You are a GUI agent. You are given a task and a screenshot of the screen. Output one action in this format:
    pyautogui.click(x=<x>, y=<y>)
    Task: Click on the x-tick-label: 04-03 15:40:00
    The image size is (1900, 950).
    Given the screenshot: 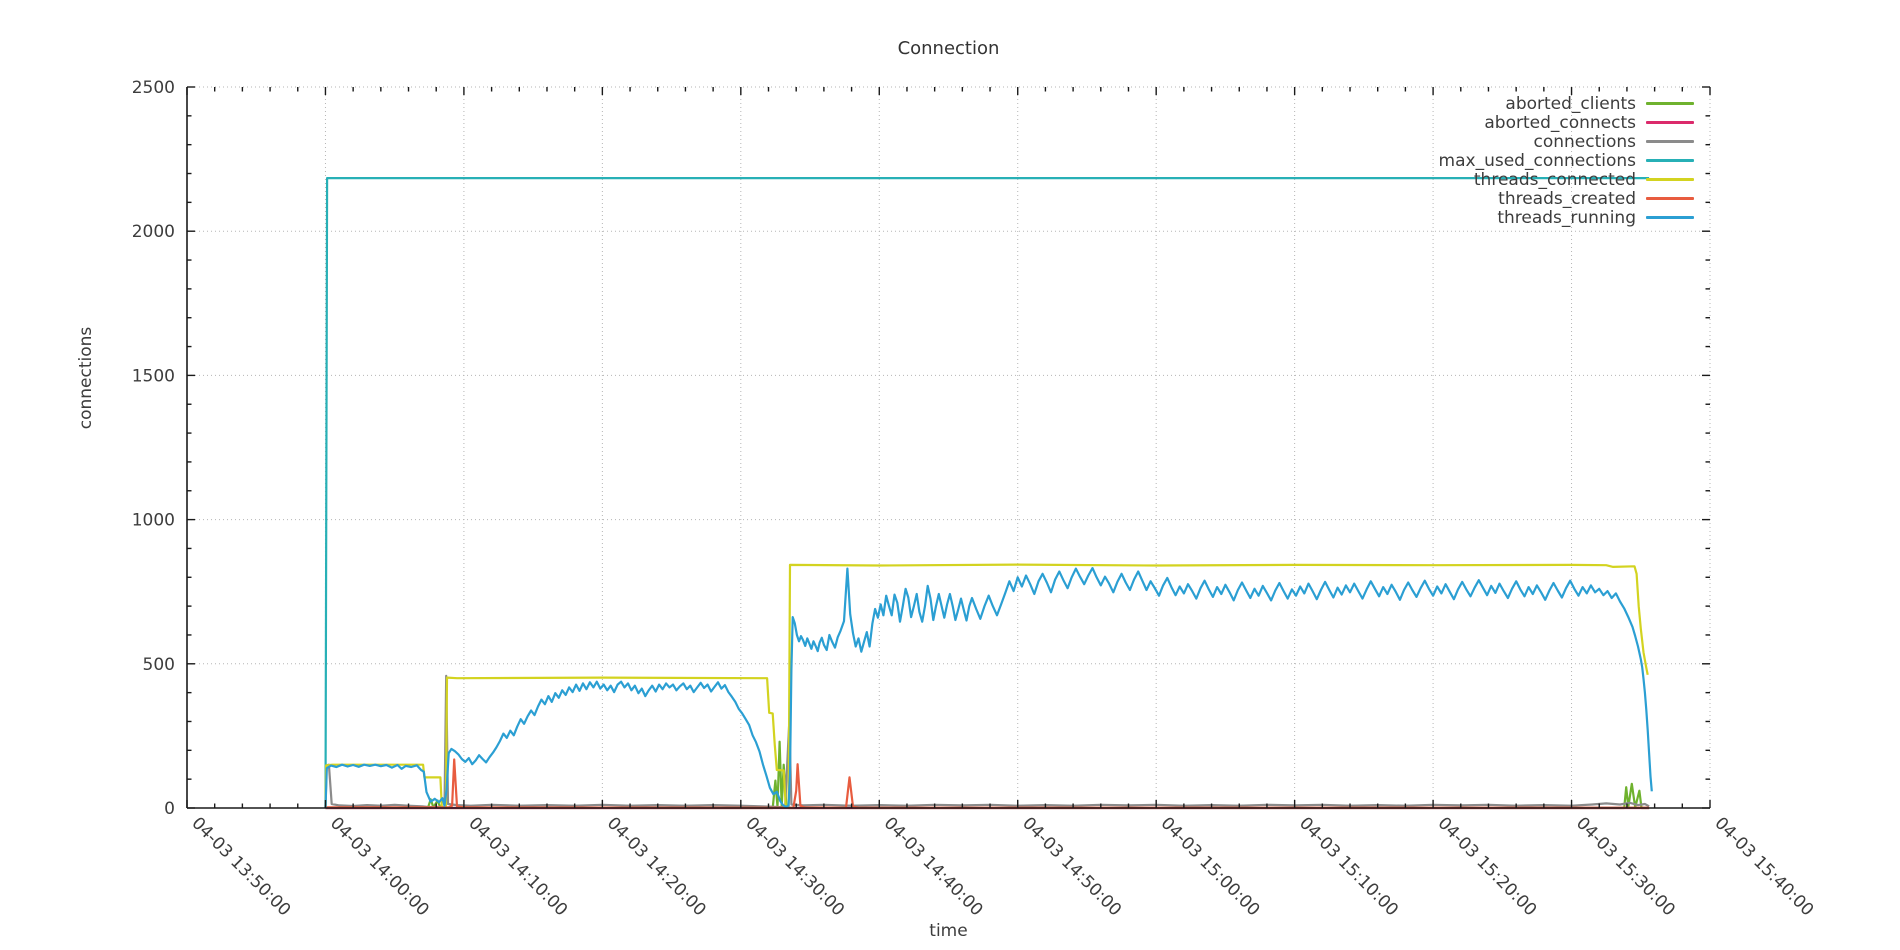 What is the action you would take?
    pyautogui.click(x=1763, y=866)
    